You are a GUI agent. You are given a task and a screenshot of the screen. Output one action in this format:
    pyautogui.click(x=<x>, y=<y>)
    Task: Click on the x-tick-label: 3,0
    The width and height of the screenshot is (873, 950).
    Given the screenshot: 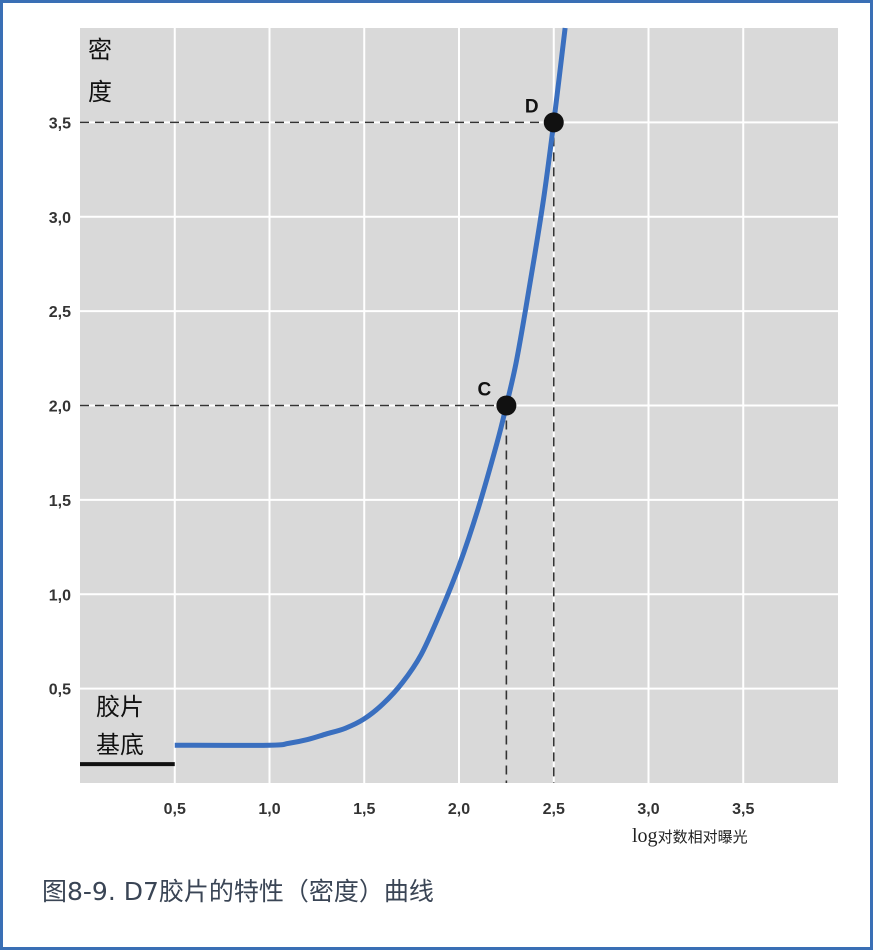 What is the action you would take?
    pyautogui.click(x=648, y=809)
    